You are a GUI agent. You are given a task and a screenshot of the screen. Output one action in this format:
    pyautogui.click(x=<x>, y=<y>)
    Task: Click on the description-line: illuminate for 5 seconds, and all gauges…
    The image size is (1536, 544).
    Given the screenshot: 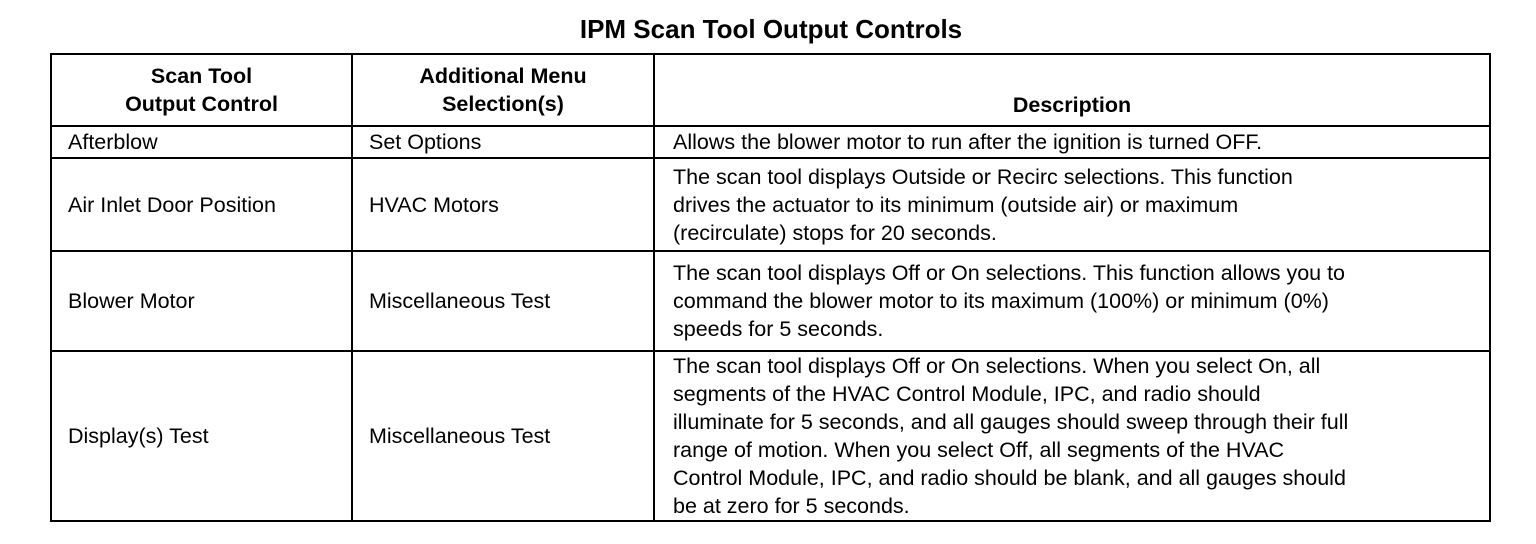 What is the action you would take?
    pyautogui.click(x=1011, y=422)
    